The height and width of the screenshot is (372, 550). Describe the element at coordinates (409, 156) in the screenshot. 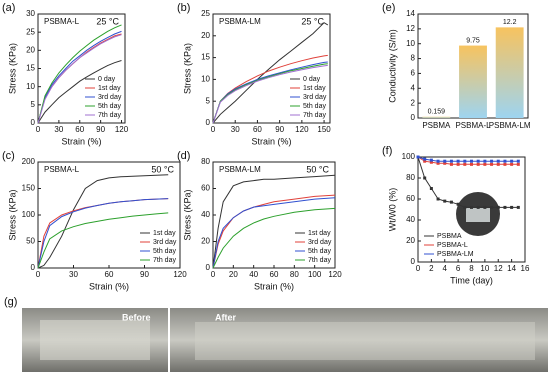

I see `y-tick-label: 100` at that location.